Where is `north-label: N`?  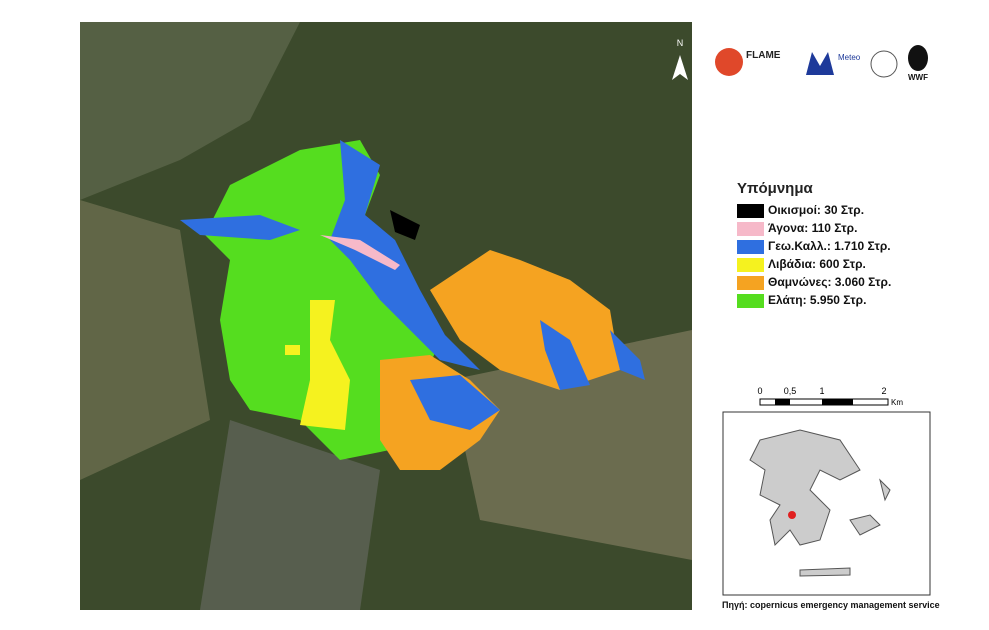 north-label: N is located at coordinates (680, 43).